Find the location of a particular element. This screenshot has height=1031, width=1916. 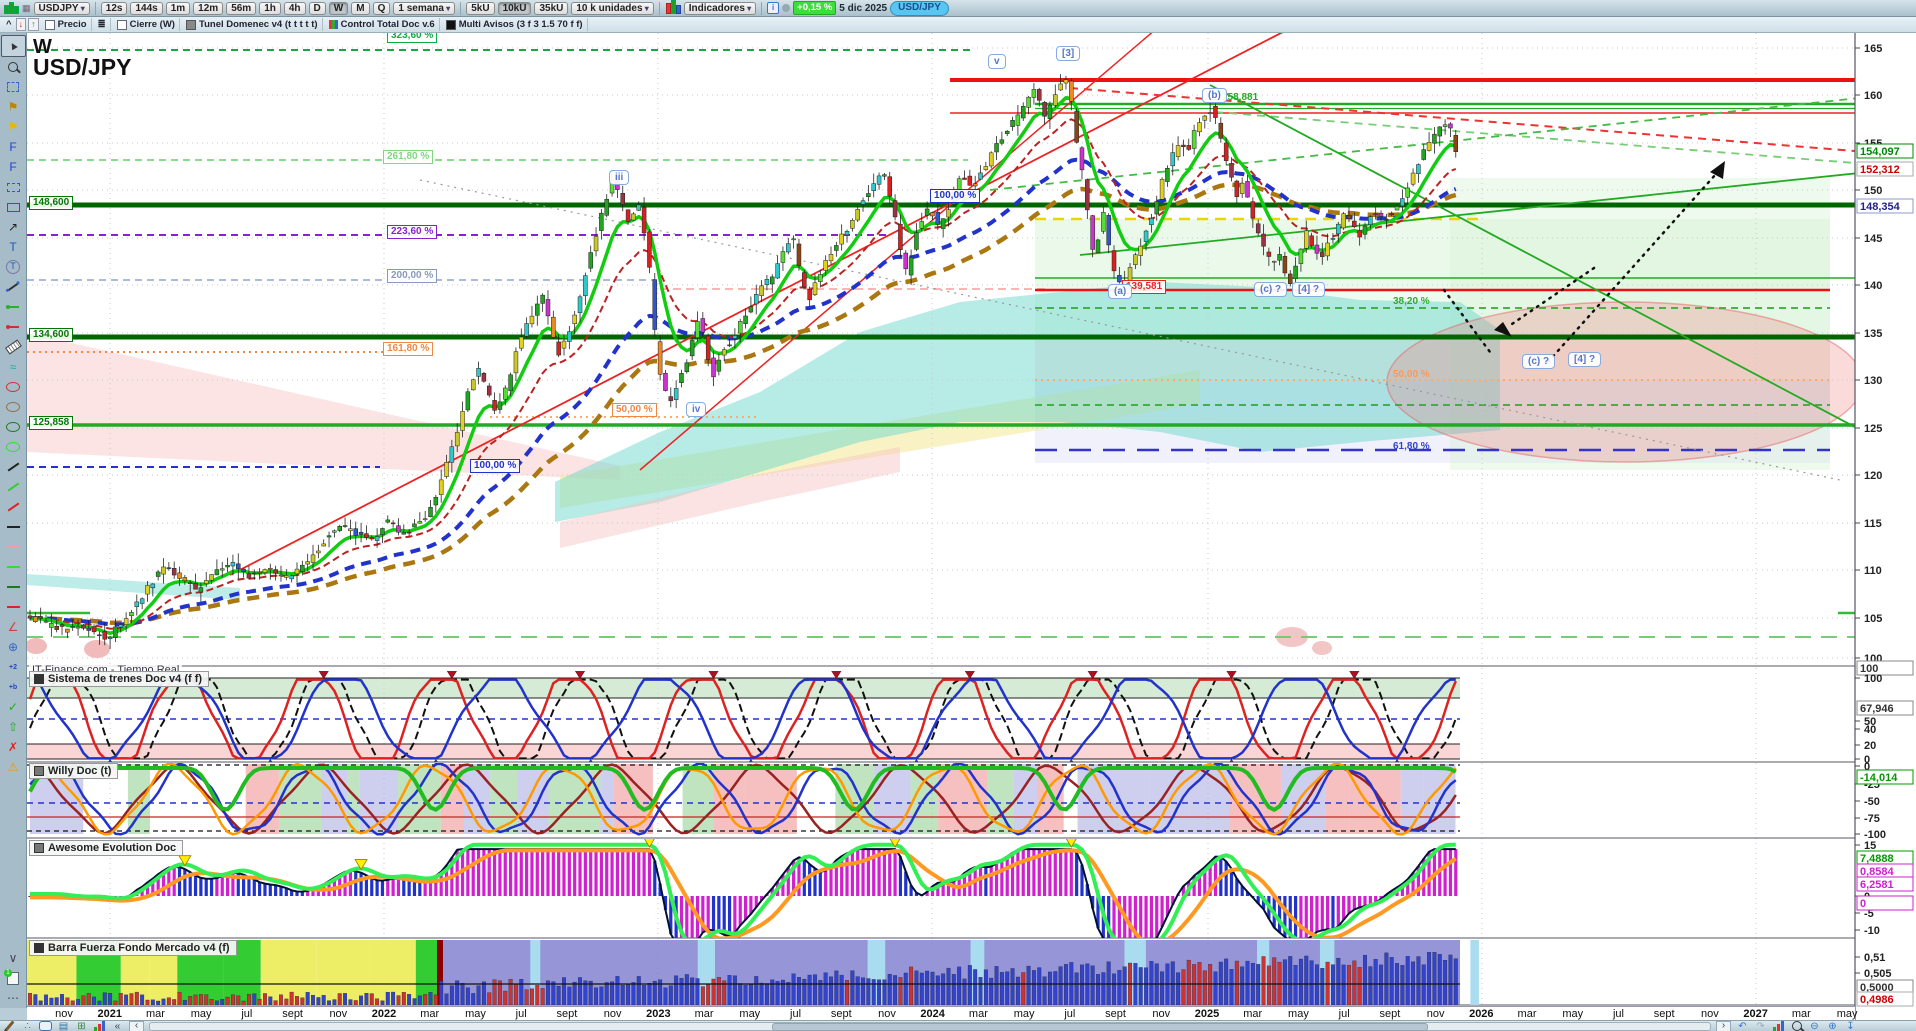

chart-settings-icon is located at coordinates (99, 1026).